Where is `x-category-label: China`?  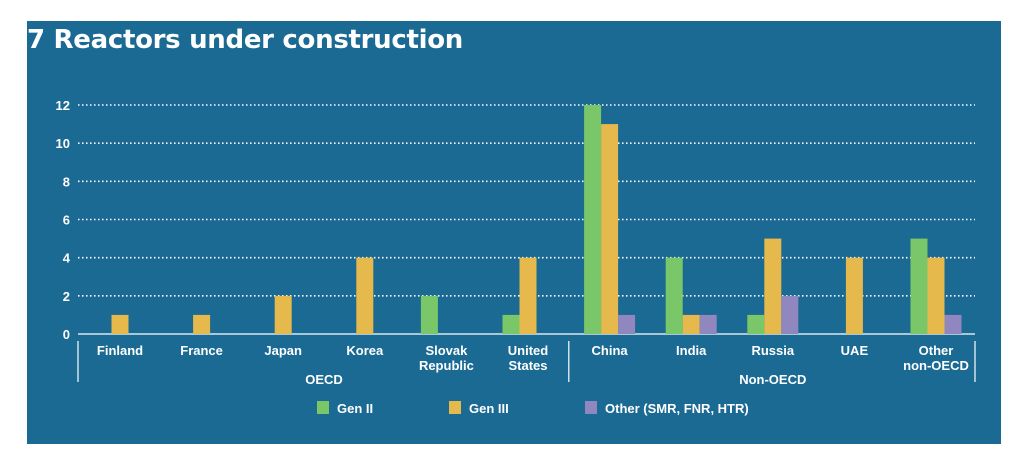 x-category-label: China is located at coordinates (610, 350).